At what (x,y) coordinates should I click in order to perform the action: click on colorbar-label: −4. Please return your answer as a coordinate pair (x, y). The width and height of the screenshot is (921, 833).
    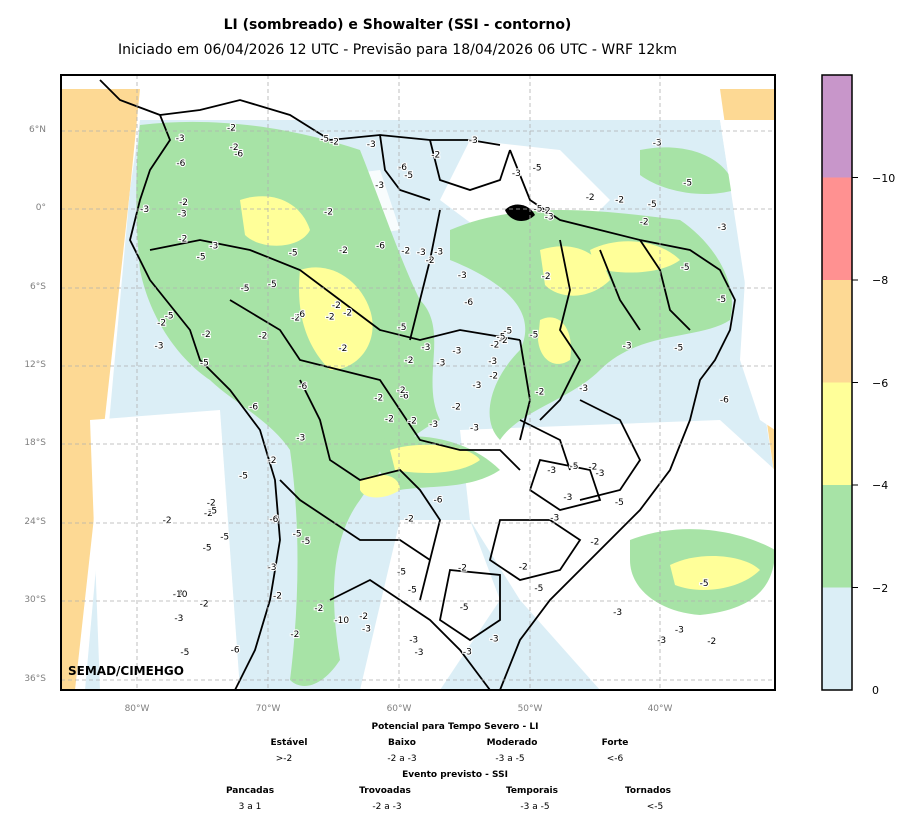
    Looking at the image, I should click on (880, 485).